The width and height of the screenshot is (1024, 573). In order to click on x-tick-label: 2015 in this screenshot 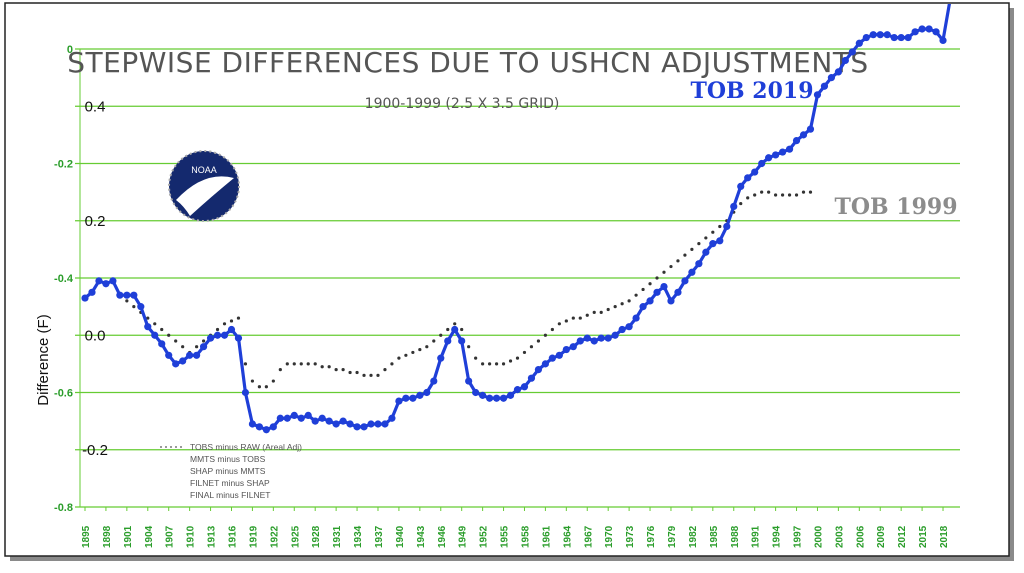, I will do `click(923, 536)`.